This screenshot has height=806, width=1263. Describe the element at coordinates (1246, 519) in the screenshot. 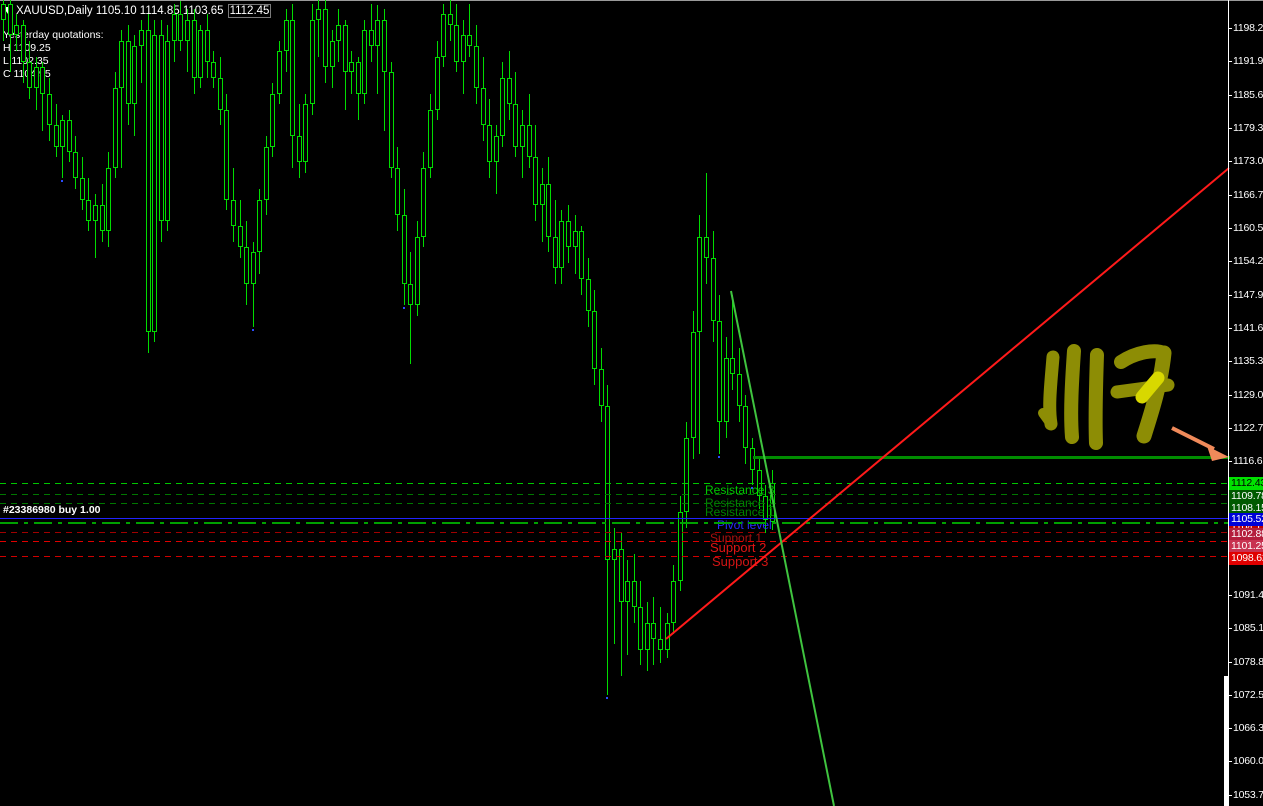

I see `price-tag: 1105.52` at that location.